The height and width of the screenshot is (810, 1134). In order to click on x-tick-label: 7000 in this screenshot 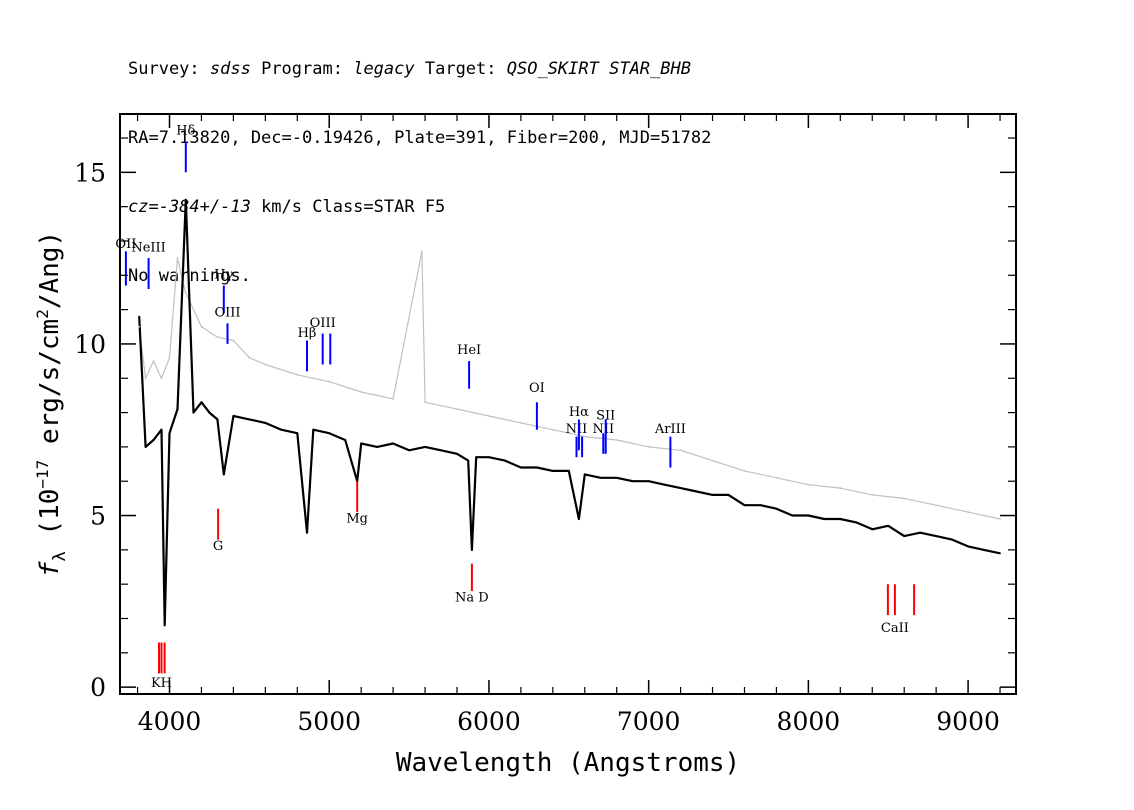, I will do `click(649, 721)`.